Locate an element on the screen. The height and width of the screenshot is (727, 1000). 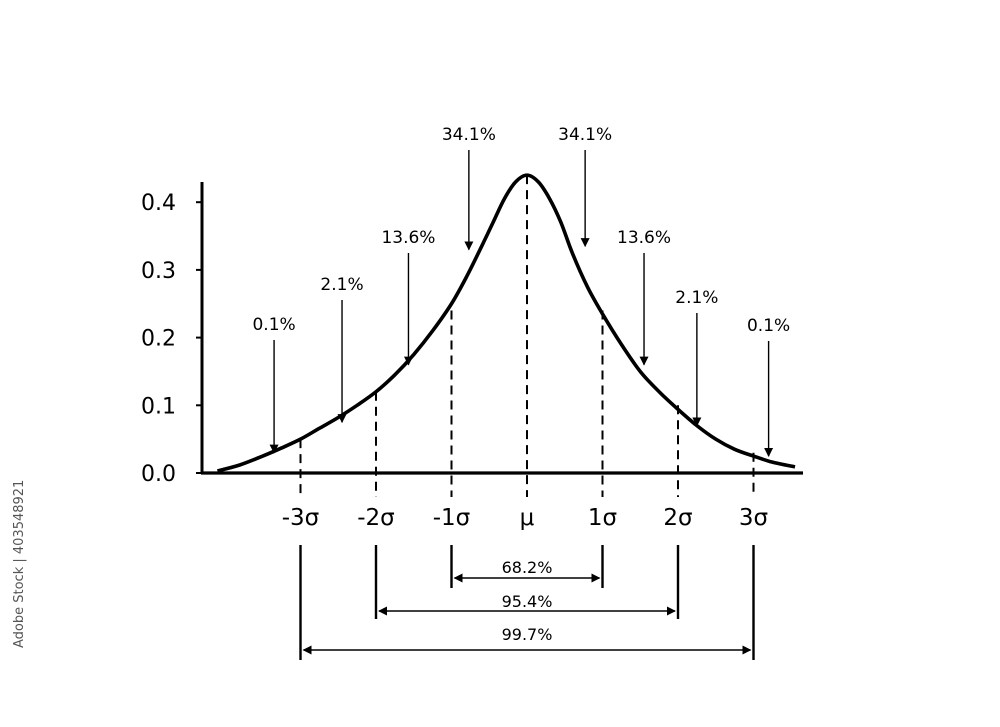
y-tick-label: 0.0 is located at coordinates (158, 474).